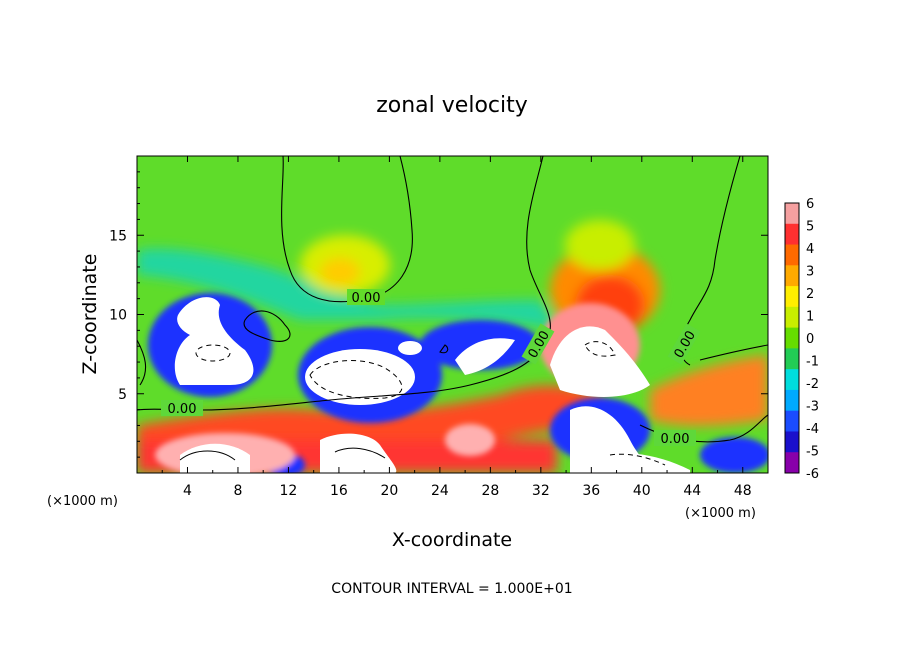 Image resolution: width=904 pixels, height=659 pixels. Describe the element at coordinates (812, 407) in the screenshot. I see `colorbar-tick-label: -3` at that location.